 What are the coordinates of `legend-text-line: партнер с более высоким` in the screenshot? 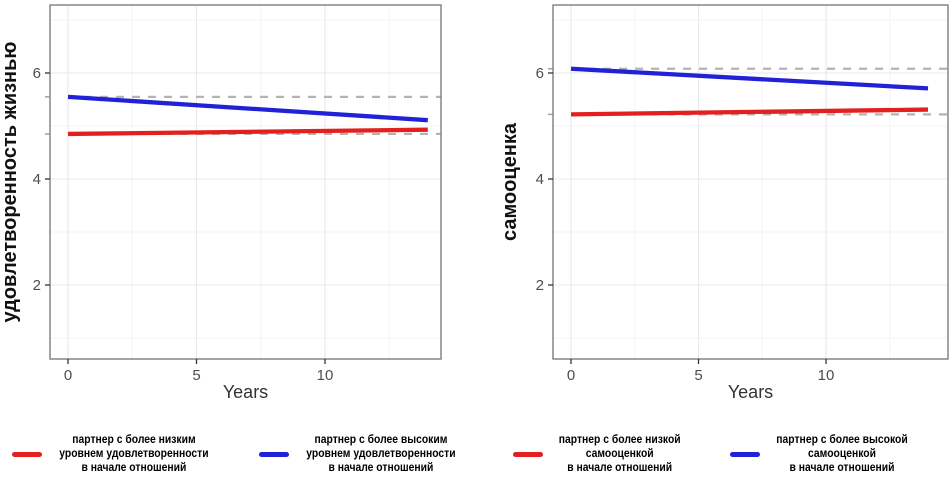 It's located at (381, 440).